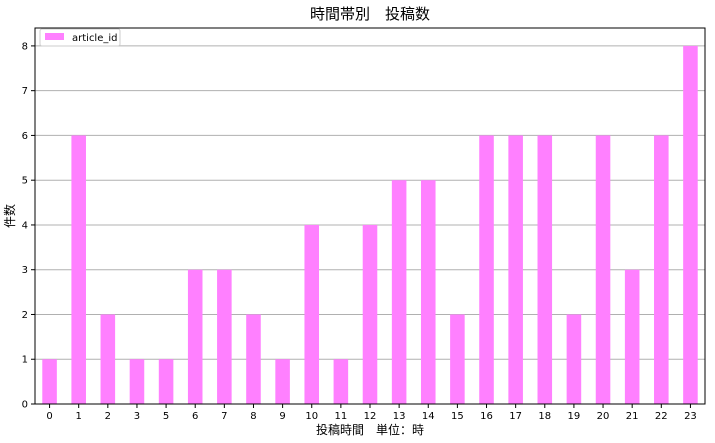 The image size is (715, 443). I want to click on legend-label: article_id, so click(95, 38).